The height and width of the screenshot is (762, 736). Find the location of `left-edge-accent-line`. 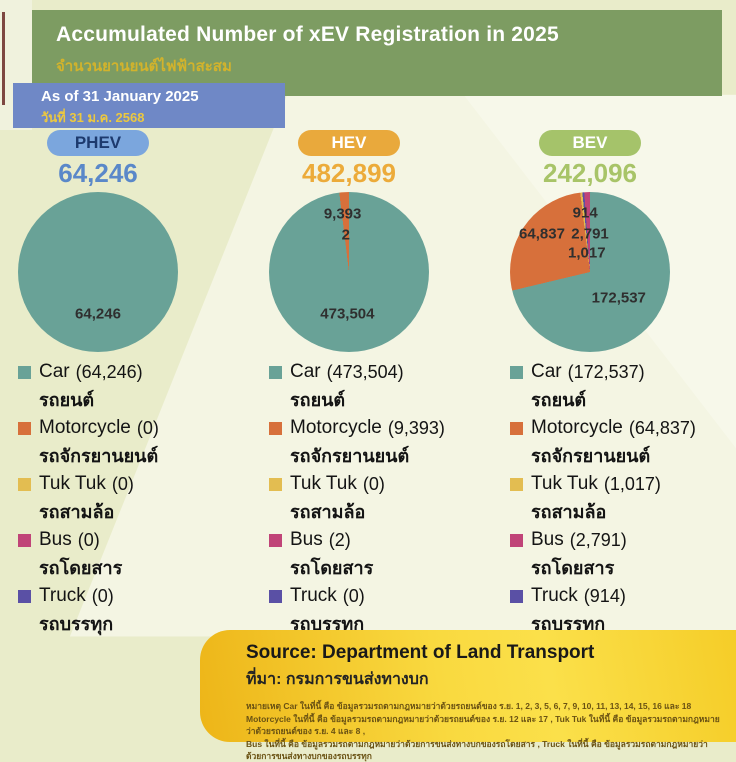

left-edge-accent-line is located at coordinates (3, 58).